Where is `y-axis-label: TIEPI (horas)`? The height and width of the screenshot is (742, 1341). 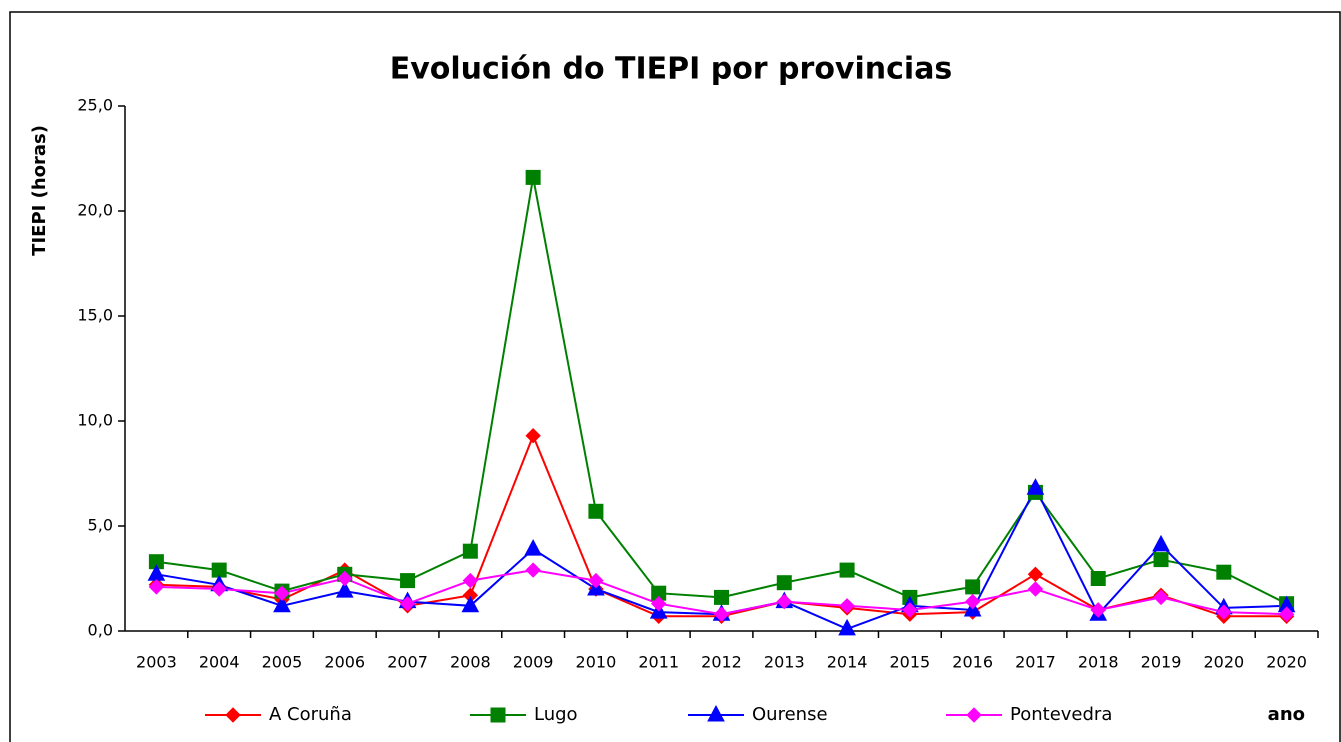
y-axis-label: TIEPI (horas) is located at coordinates (39, 190).